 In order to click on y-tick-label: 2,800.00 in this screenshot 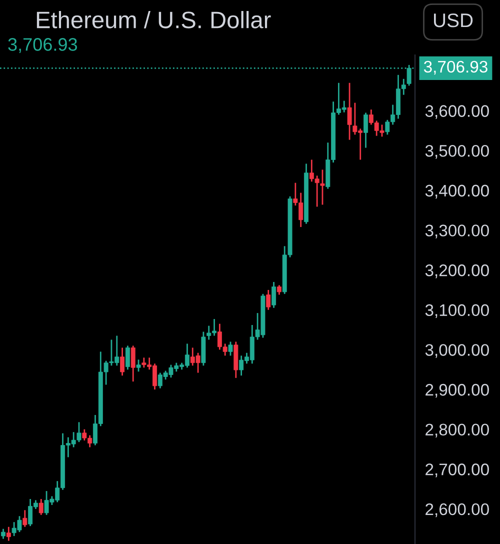, I will do `click(457, 431)`.